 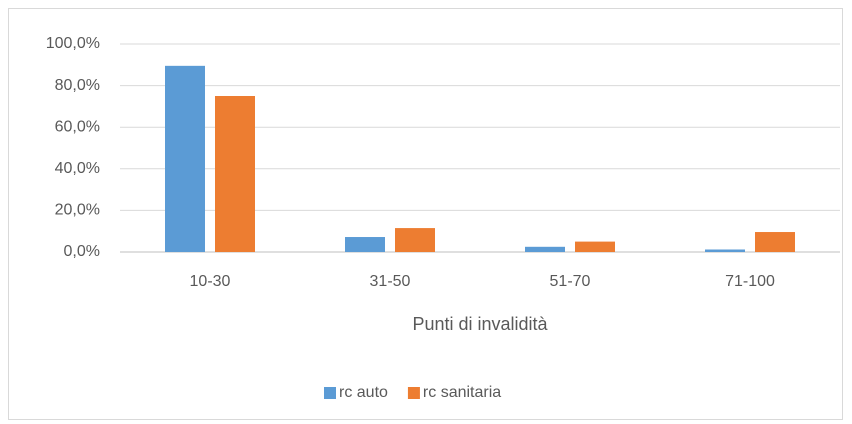 I want to click on y-tick-label: 60,0%, so click(x=77, y=126).